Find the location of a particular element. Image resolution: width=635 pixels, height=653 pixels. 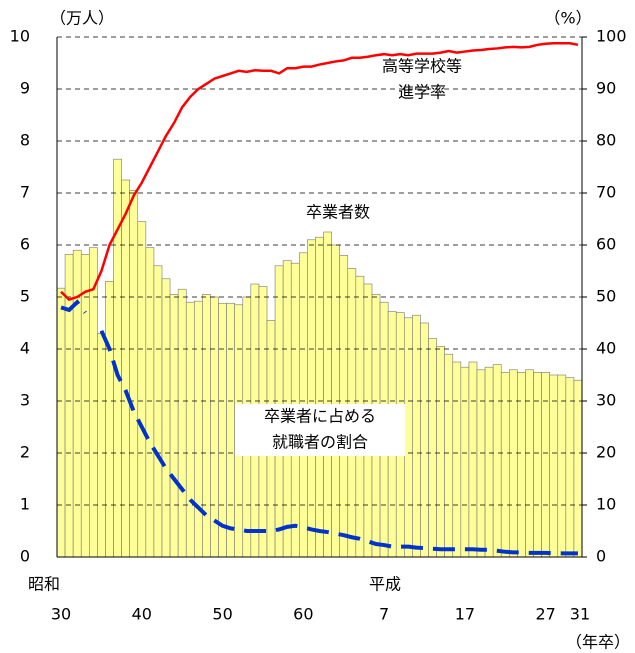

y2-tick-label: 30 is located at coordinates (606, 400).